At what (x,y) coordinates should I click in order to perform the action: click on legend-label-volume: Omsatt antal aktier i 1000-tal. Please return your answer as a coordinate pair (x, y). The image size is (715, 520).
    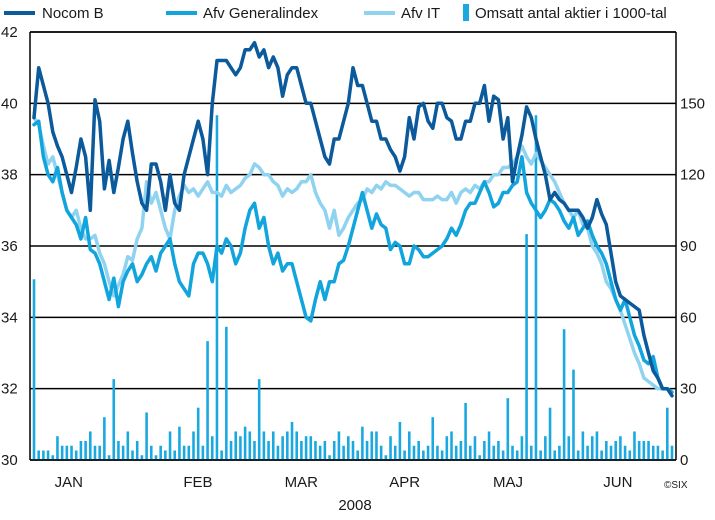
    Looking at the image, I should click on (571, 13).